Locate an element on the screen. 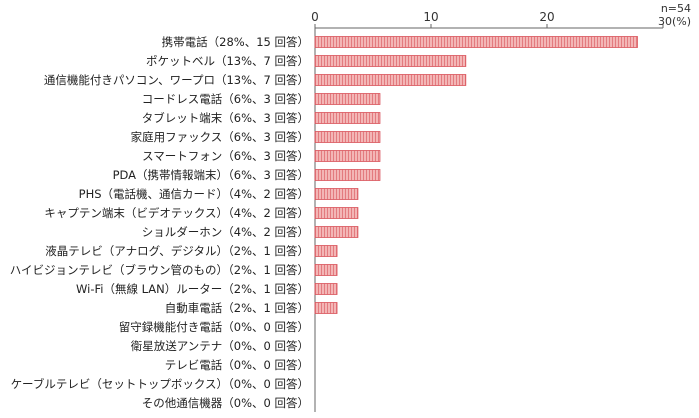 The width and height of the screenshot is (699, 418). category-label: ポケットベル（13%、7 回答） is located at coordinates (227, 61).